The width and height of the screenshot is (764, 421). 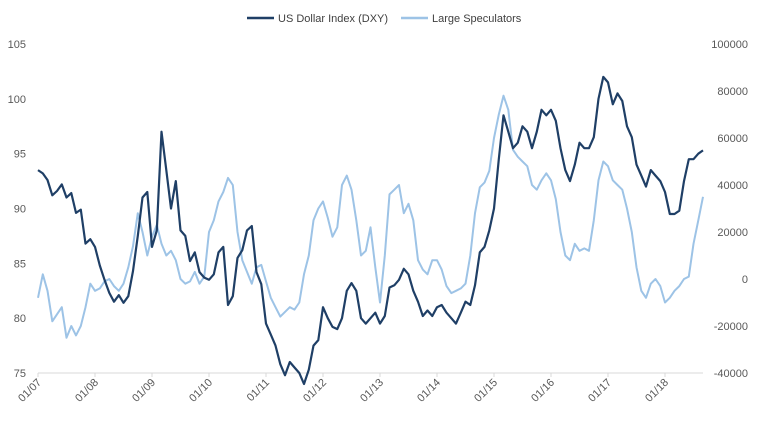 What do you see at coordinates (429, 391) in the screenshot?
I see `x-tick-label: 01/14` at bounding box center [429, 391].